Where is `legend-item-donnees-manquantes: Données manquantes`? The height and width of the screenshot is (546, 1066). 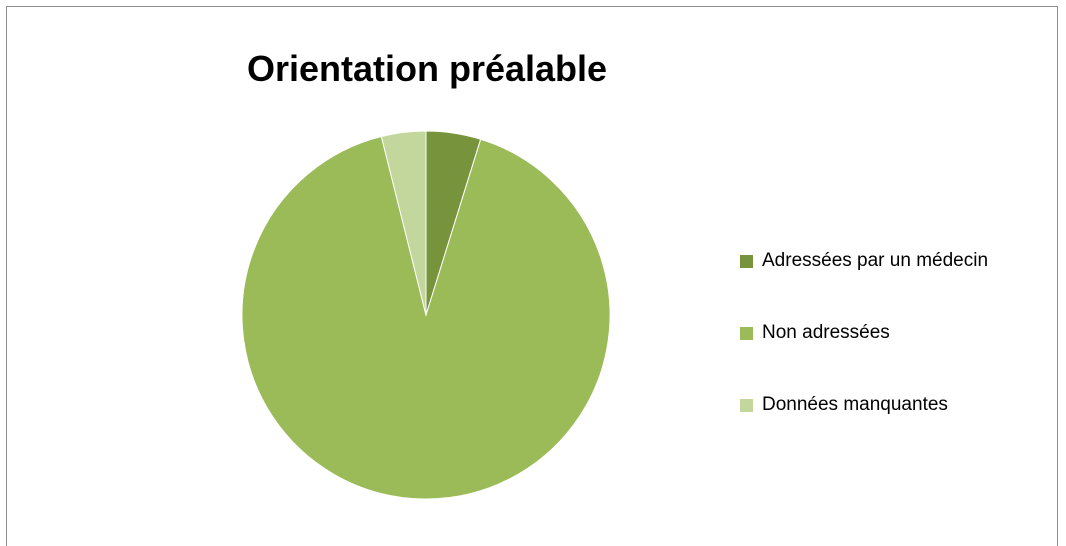
legend-item-donnees-manquantes: Données manquantes is located at coordinates (864, 405).